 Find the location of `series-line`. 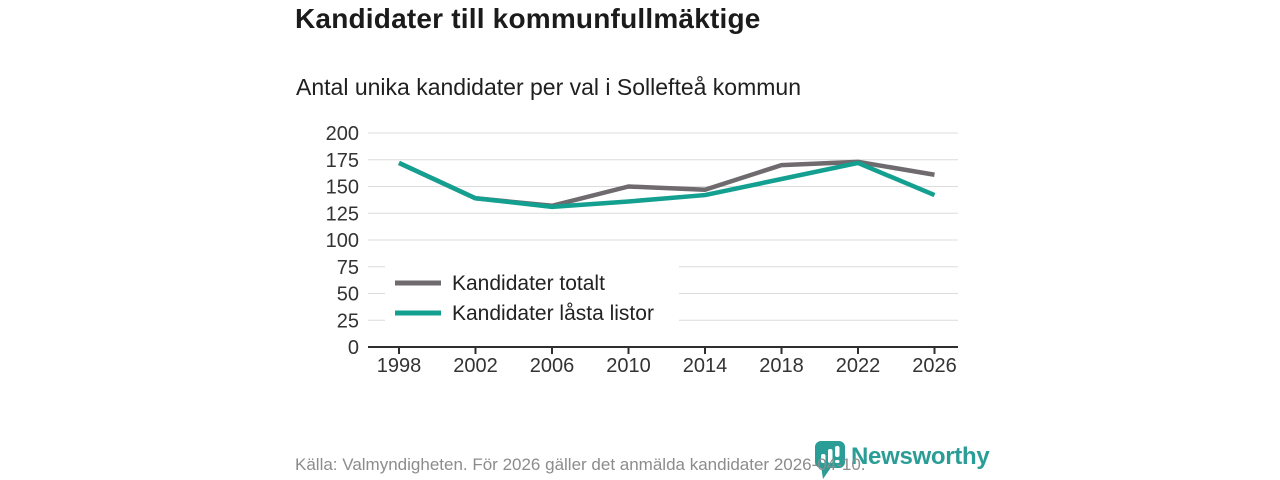

series-line is located at coordinates (667, 185).